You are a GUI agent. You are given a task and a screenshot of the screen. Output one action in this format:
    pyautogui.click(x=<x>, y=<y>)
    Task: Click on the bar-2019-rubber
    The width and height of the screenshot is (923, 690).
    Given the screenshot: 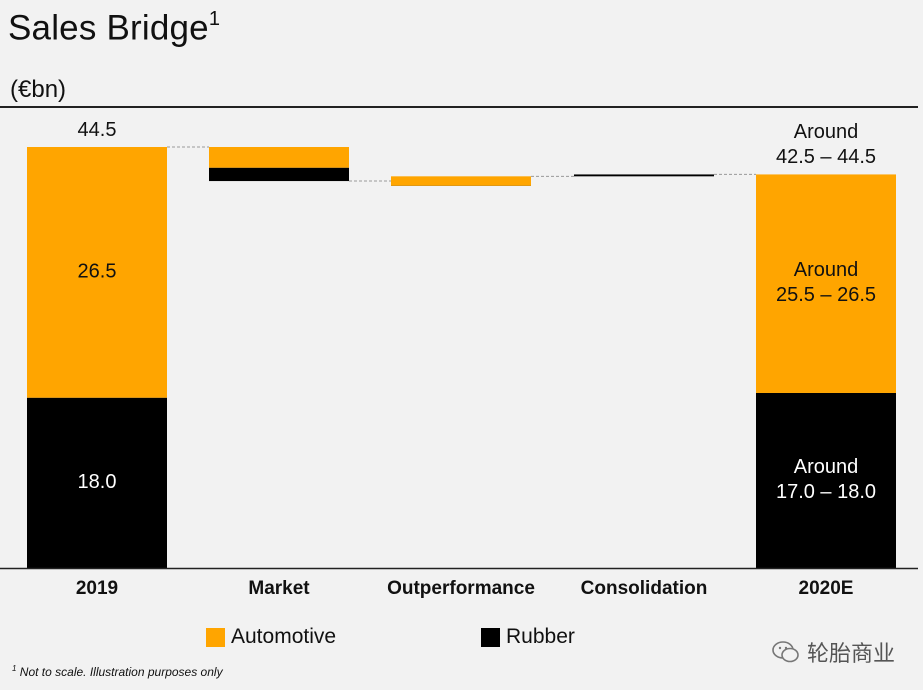 What is the action you would take?
    pyautogui.click(x=97, y=482)
    